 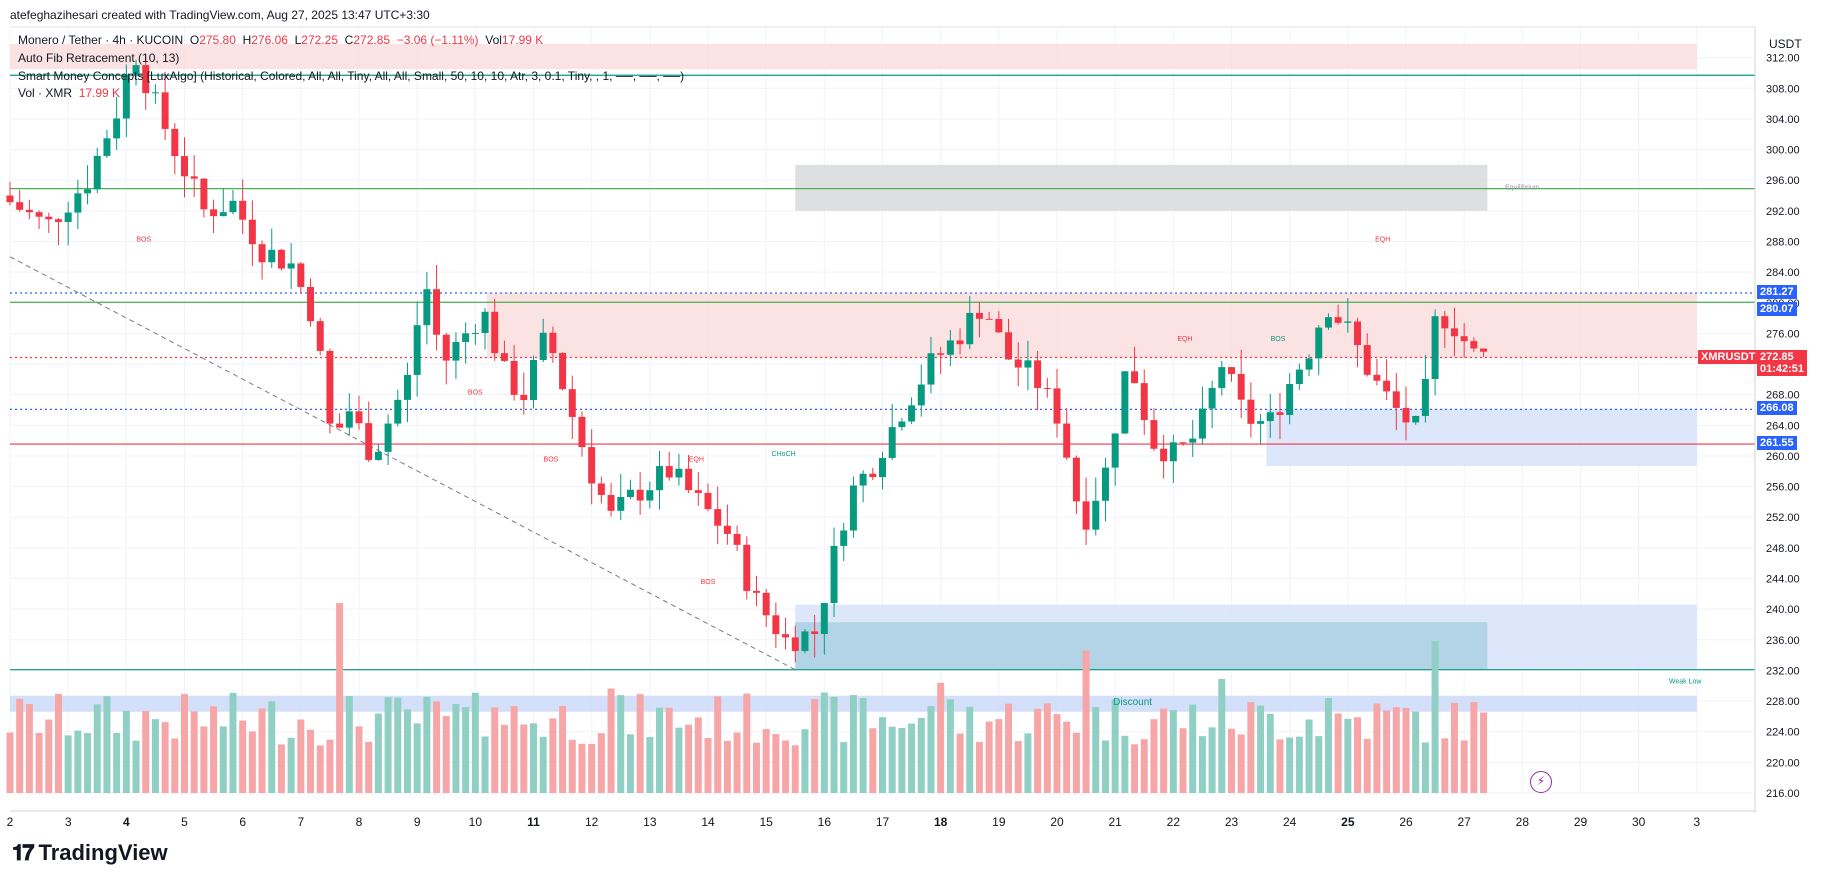 What do you see at coordinates (359, 822) in the screenshot?
I see `x-tick-label: 8` at bounding box center [359, 822].